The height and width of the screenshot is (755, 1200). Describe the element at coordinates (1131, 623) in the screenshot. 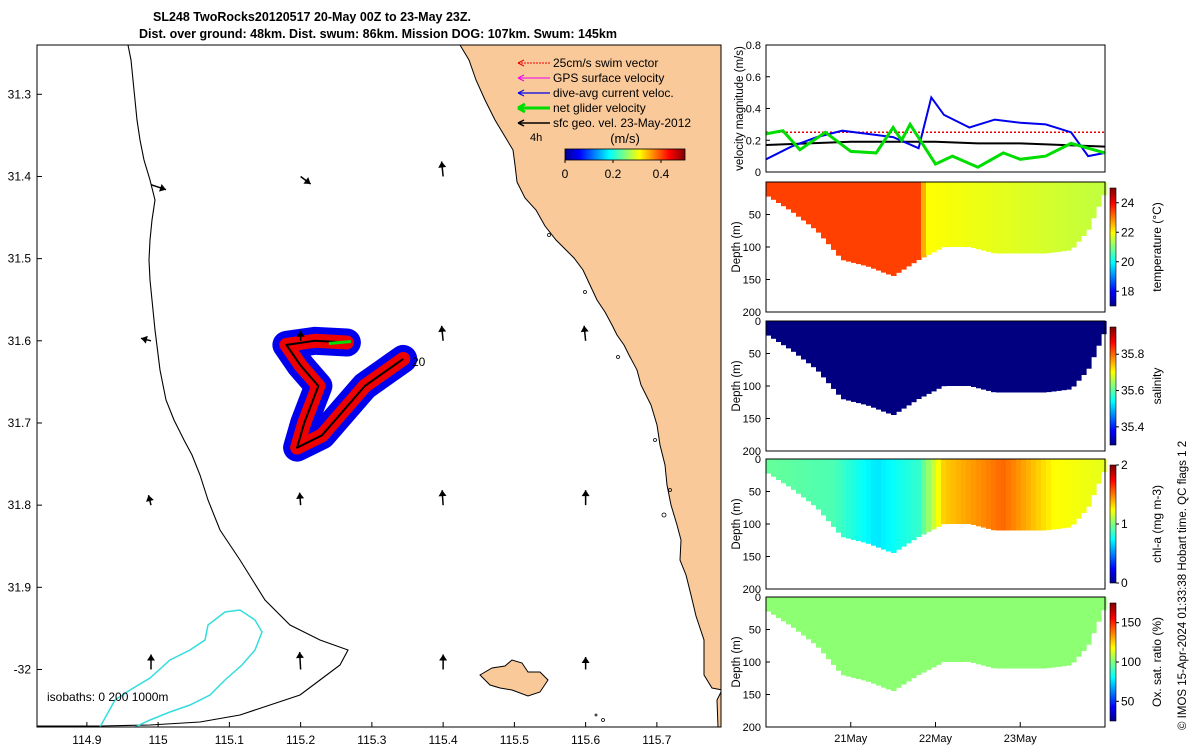

I see `section-colorbar-tick-label: 150` at that location.